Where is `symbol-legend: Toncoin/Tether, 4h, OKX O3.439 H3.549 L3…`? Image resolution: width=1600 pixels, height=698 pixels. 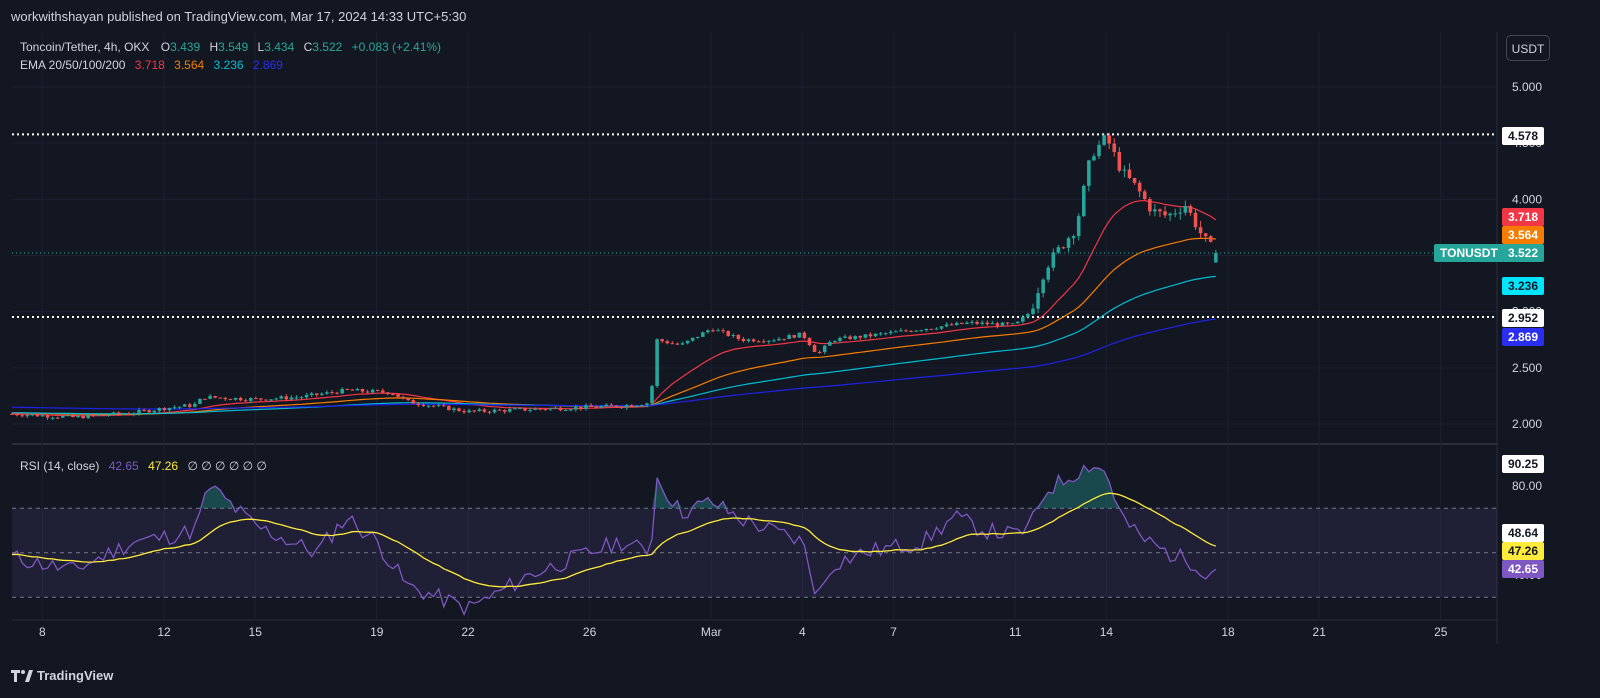 symbol-legend: Toncoin/Tether, 4h, OKX O3.439 H3.549 L3… is located at coordinates (230, 47).